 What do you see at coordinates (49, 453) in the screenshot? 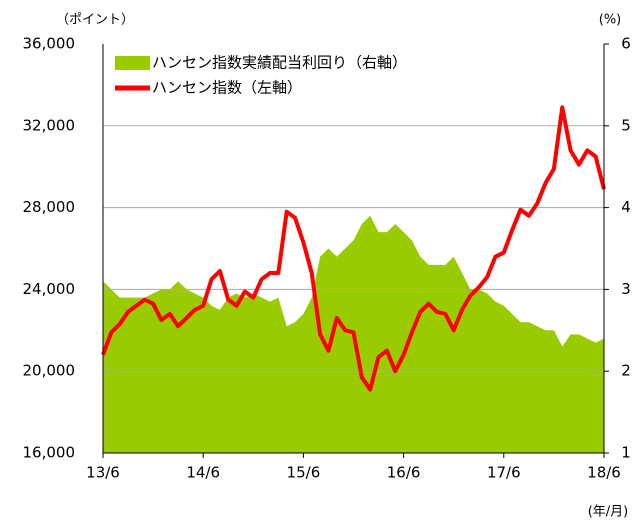
I see `y-tick-label: 16,000` at bounding box center [49, 453].